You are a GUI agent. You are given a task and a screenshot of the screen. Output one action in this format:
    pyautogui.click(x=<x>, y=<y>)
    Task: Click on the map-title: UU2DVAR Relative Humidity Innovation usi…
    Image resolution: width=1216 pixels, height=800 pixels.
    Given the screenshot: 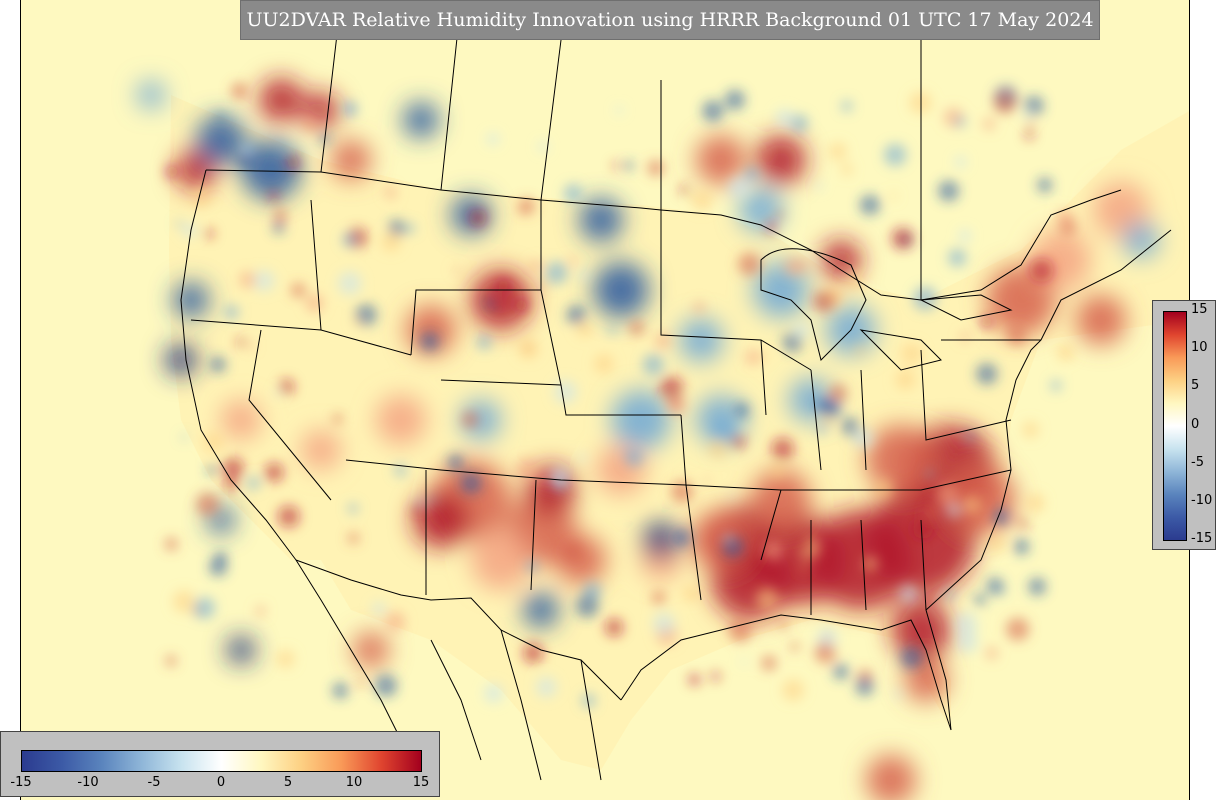 What is the action you would take?
    pyautogui.click(x=670, y=20)
    